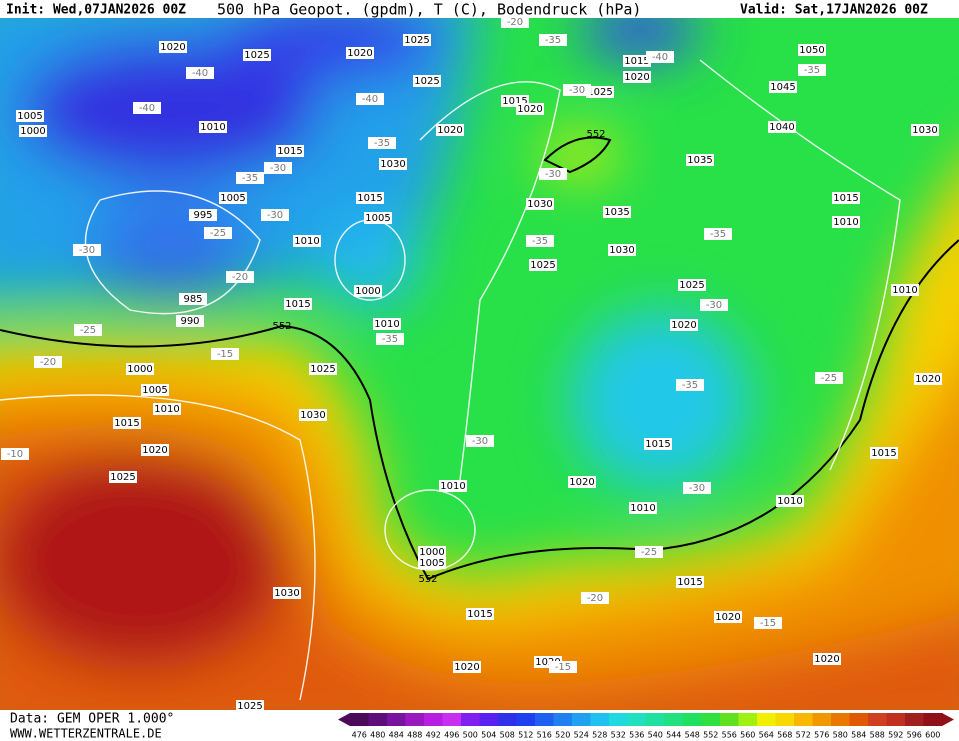 The image size is (959, 741). Describe the element at coordinates (562, 735) in the screenshot. I see `scale-label: 520` at that location.